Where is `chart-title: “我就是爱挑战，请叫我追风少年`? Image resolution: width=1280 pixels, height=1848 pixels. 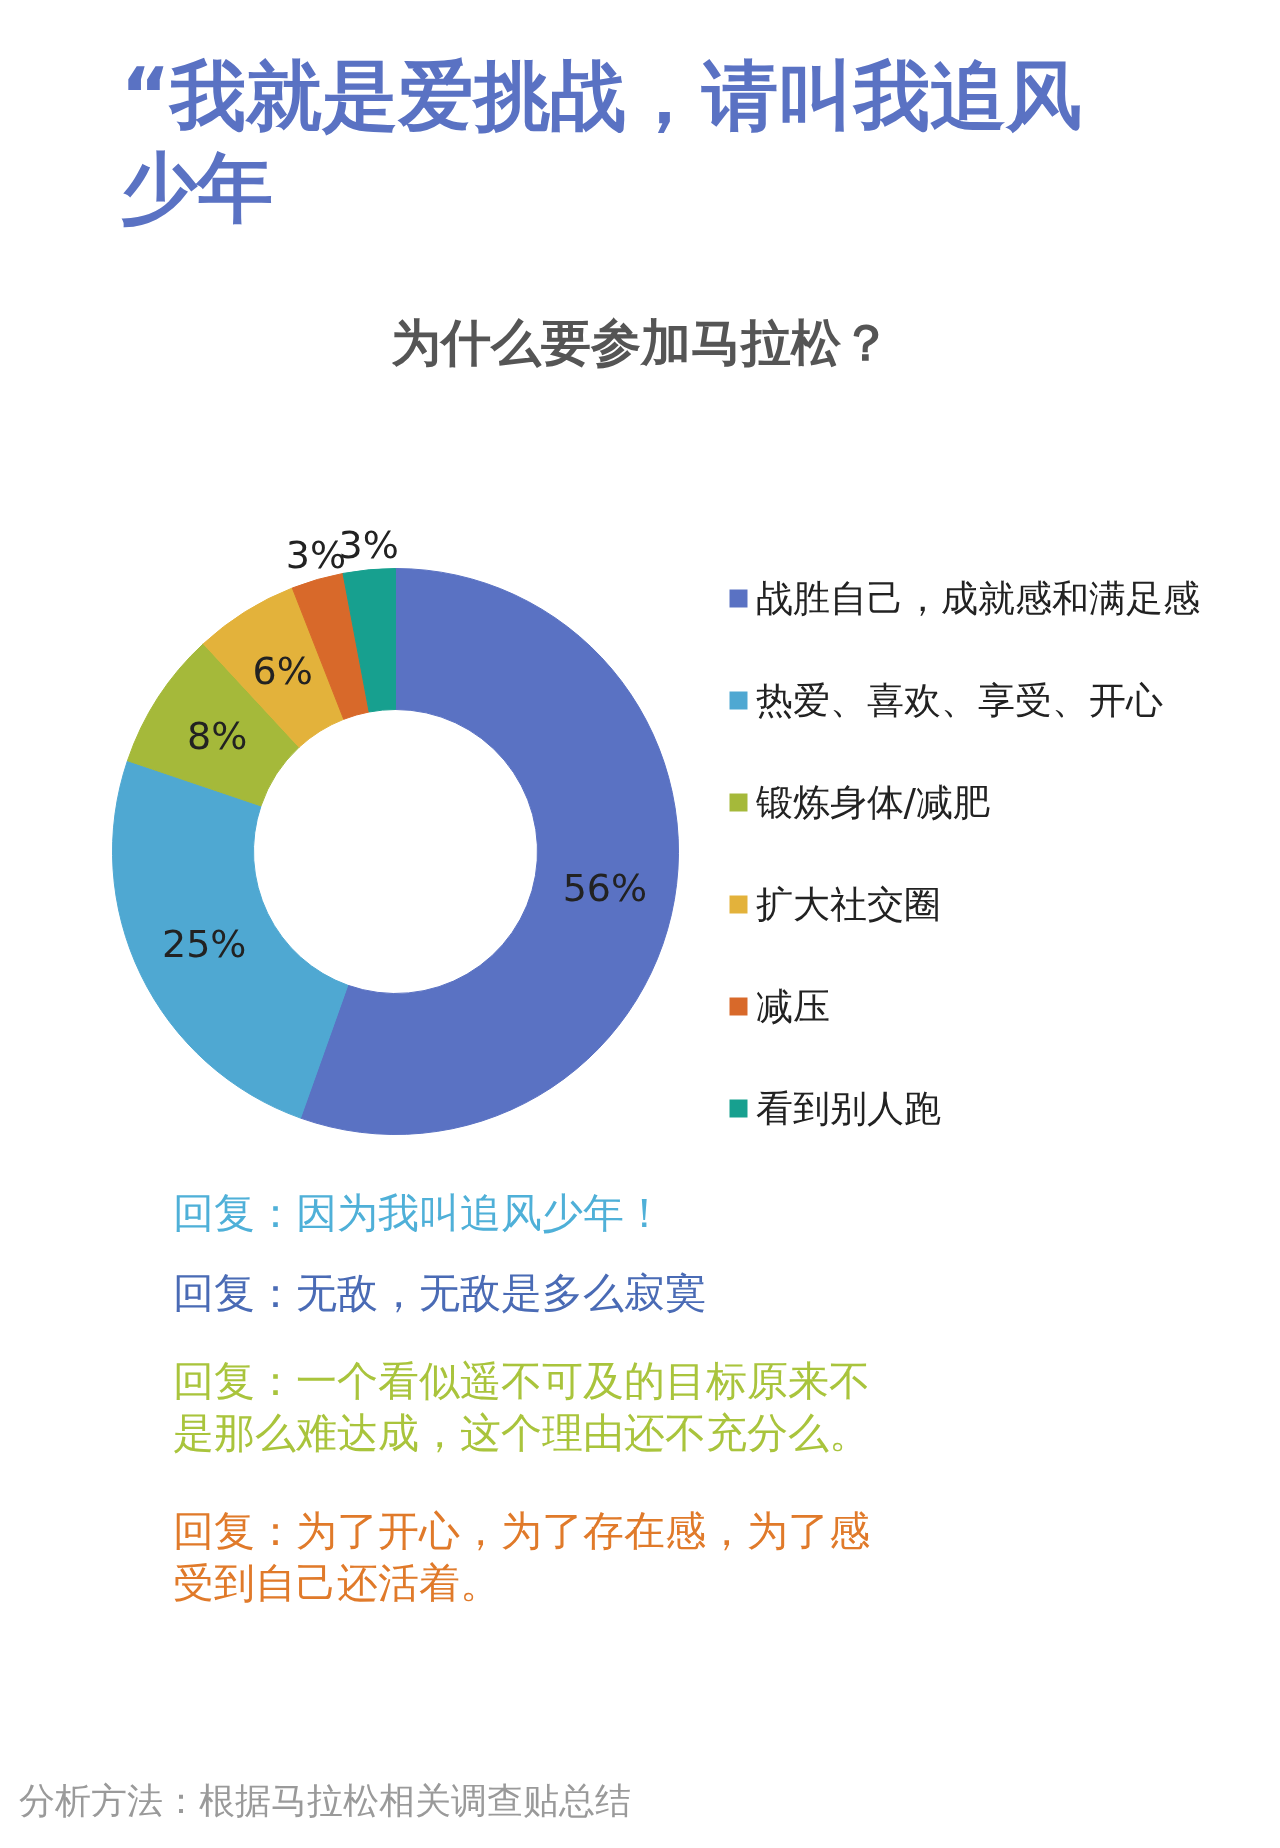 chart-title: “我就是爱挑战，请叫我追风少年 is located at coordinates (601, 141).